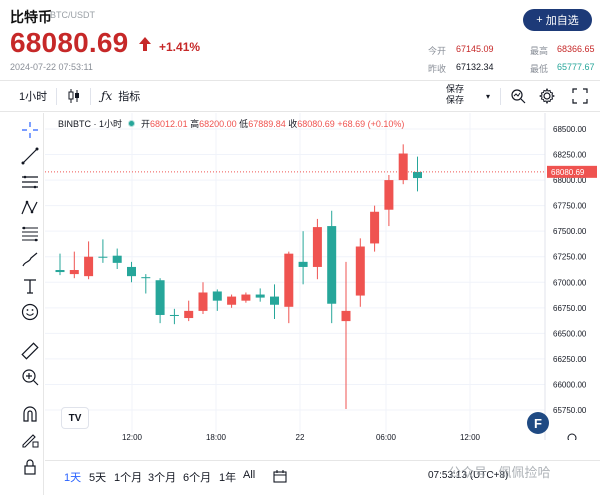 The image size is (600, 495). What do you see at coordinates (371, 124) in the screenshot?
I see `legend-change-value: +68.69 (+0.10%)` at bounding box center [371, 124].